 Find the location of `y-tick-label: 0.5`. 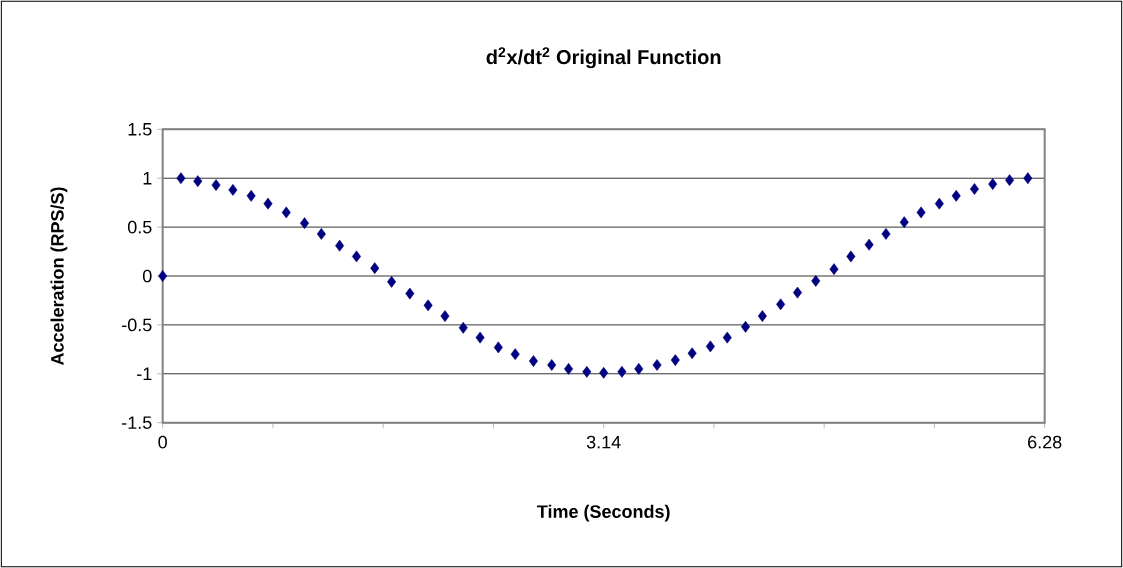

y-tick-label: 0.5 is located at coordinates (139, 227).